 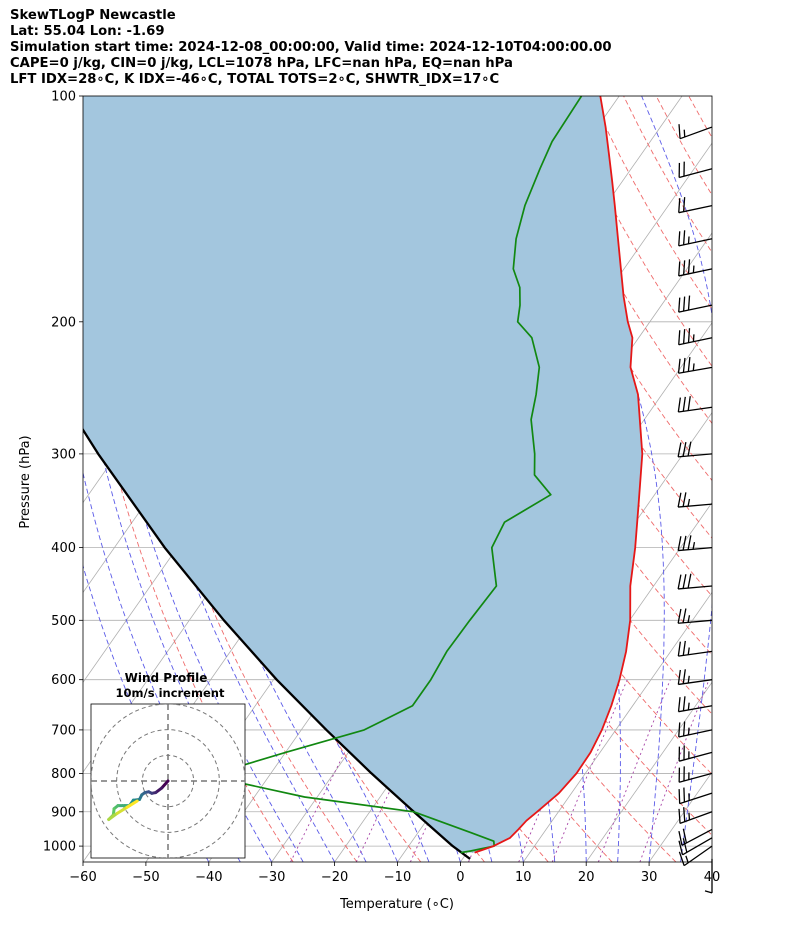 What do you see at coordinates (87, 31) in the screenshot?
I see `location-line: Lat: 55.04 Lon: -1.69` at bounding box center [87, 31].